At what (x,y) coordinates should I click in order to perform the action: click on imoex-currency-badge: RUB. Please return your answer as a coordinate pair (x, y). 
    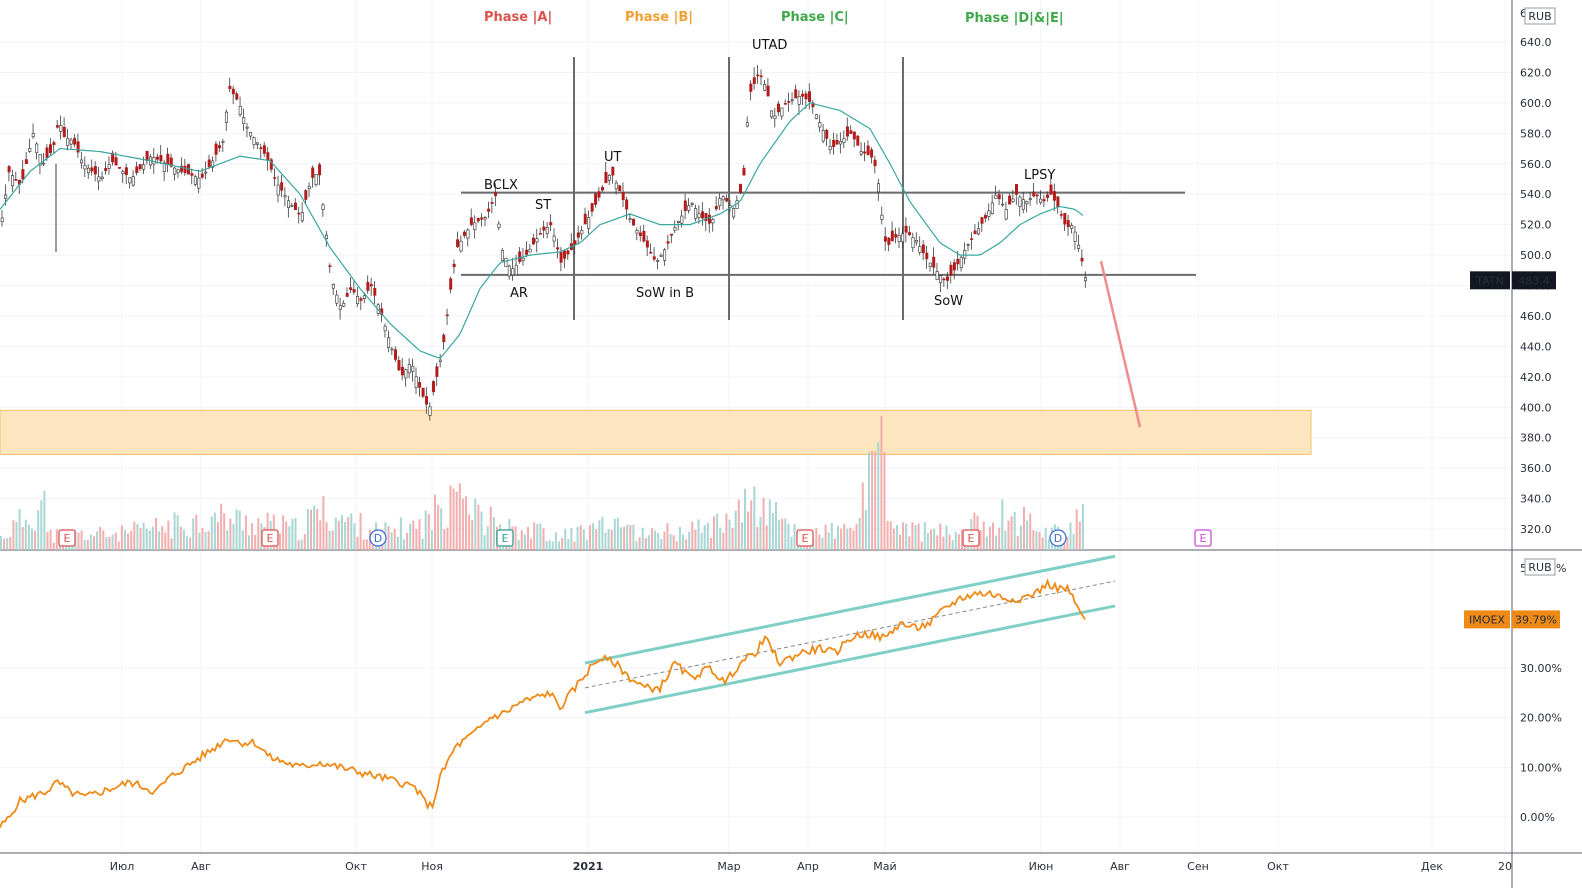
    Looking at the image, I should click on (1539, 567).